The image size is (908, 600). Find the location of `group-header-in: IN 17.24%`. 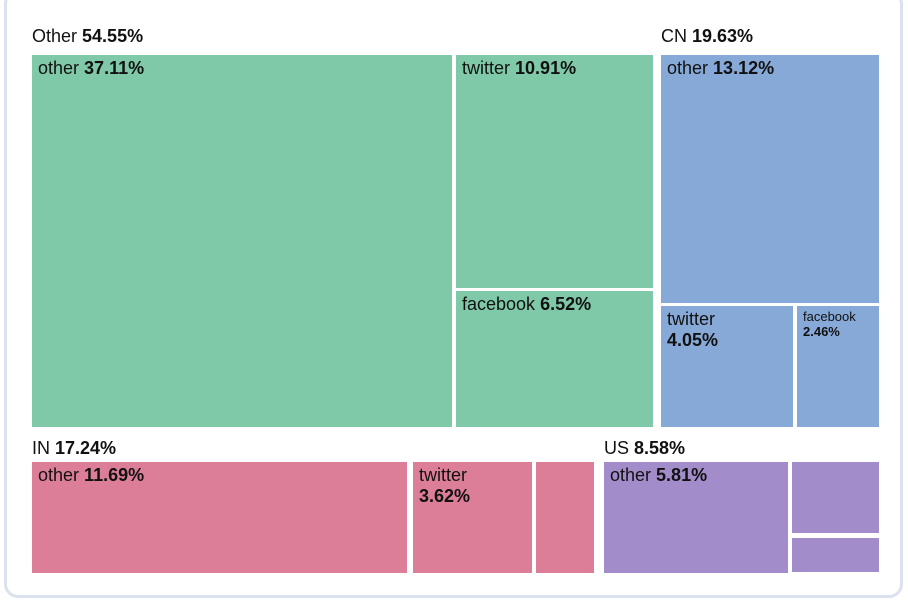

group-header-in: IN 17.24% is located at coordinates (74, 448).